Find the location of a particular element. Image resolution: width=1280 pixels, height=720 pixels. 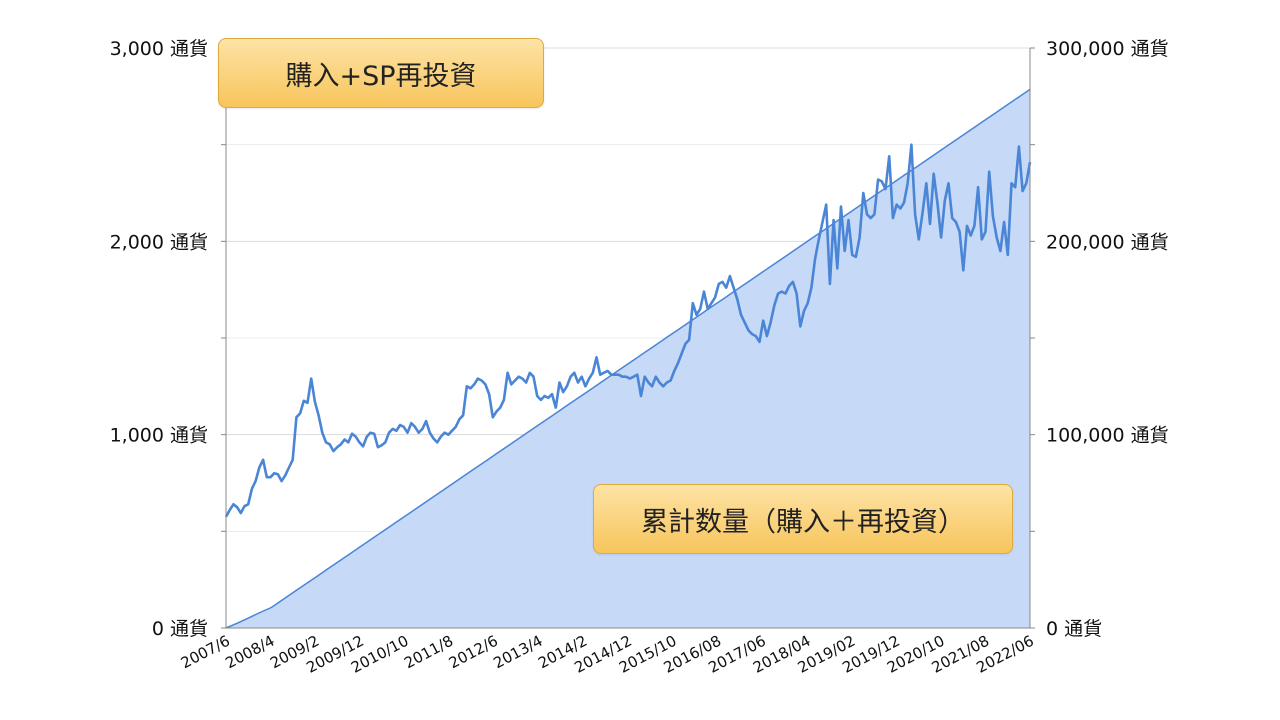

y-right-tick-label: 300,000 通貨 is located at coordinates (1107, 49).